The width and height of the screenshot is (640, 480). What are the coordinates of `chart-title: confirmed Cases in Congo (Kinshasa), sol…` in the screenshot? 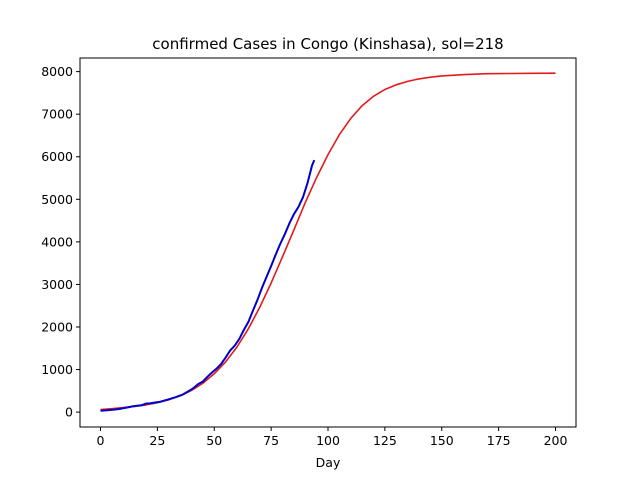 It's located at (327, 44).